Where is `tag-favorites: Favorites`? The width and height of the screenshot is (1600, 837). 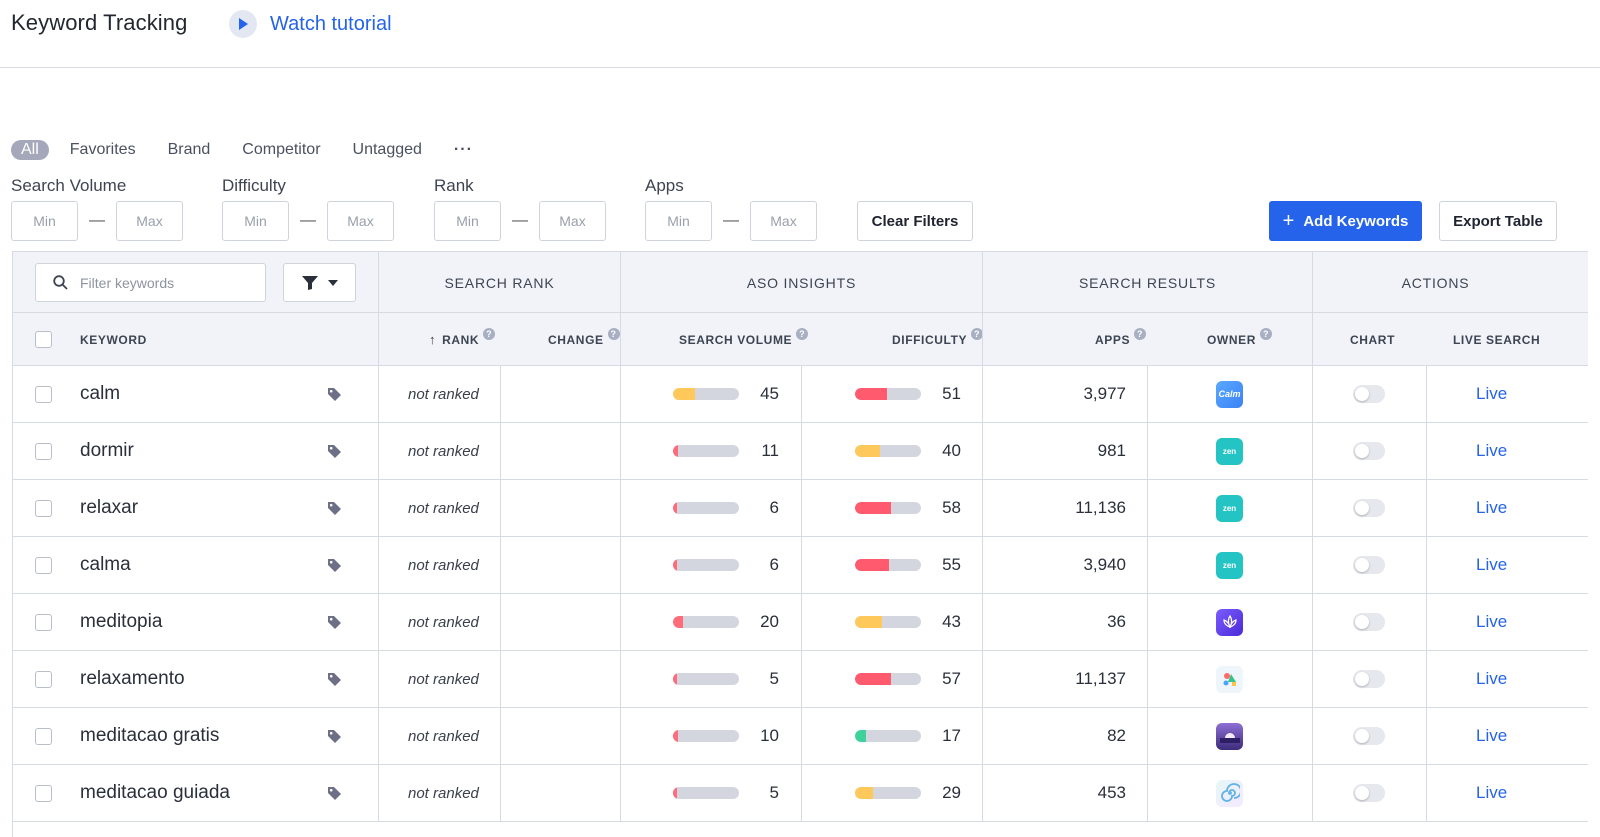
tag-favorites: Favorites is located at coordinates (102, 149).